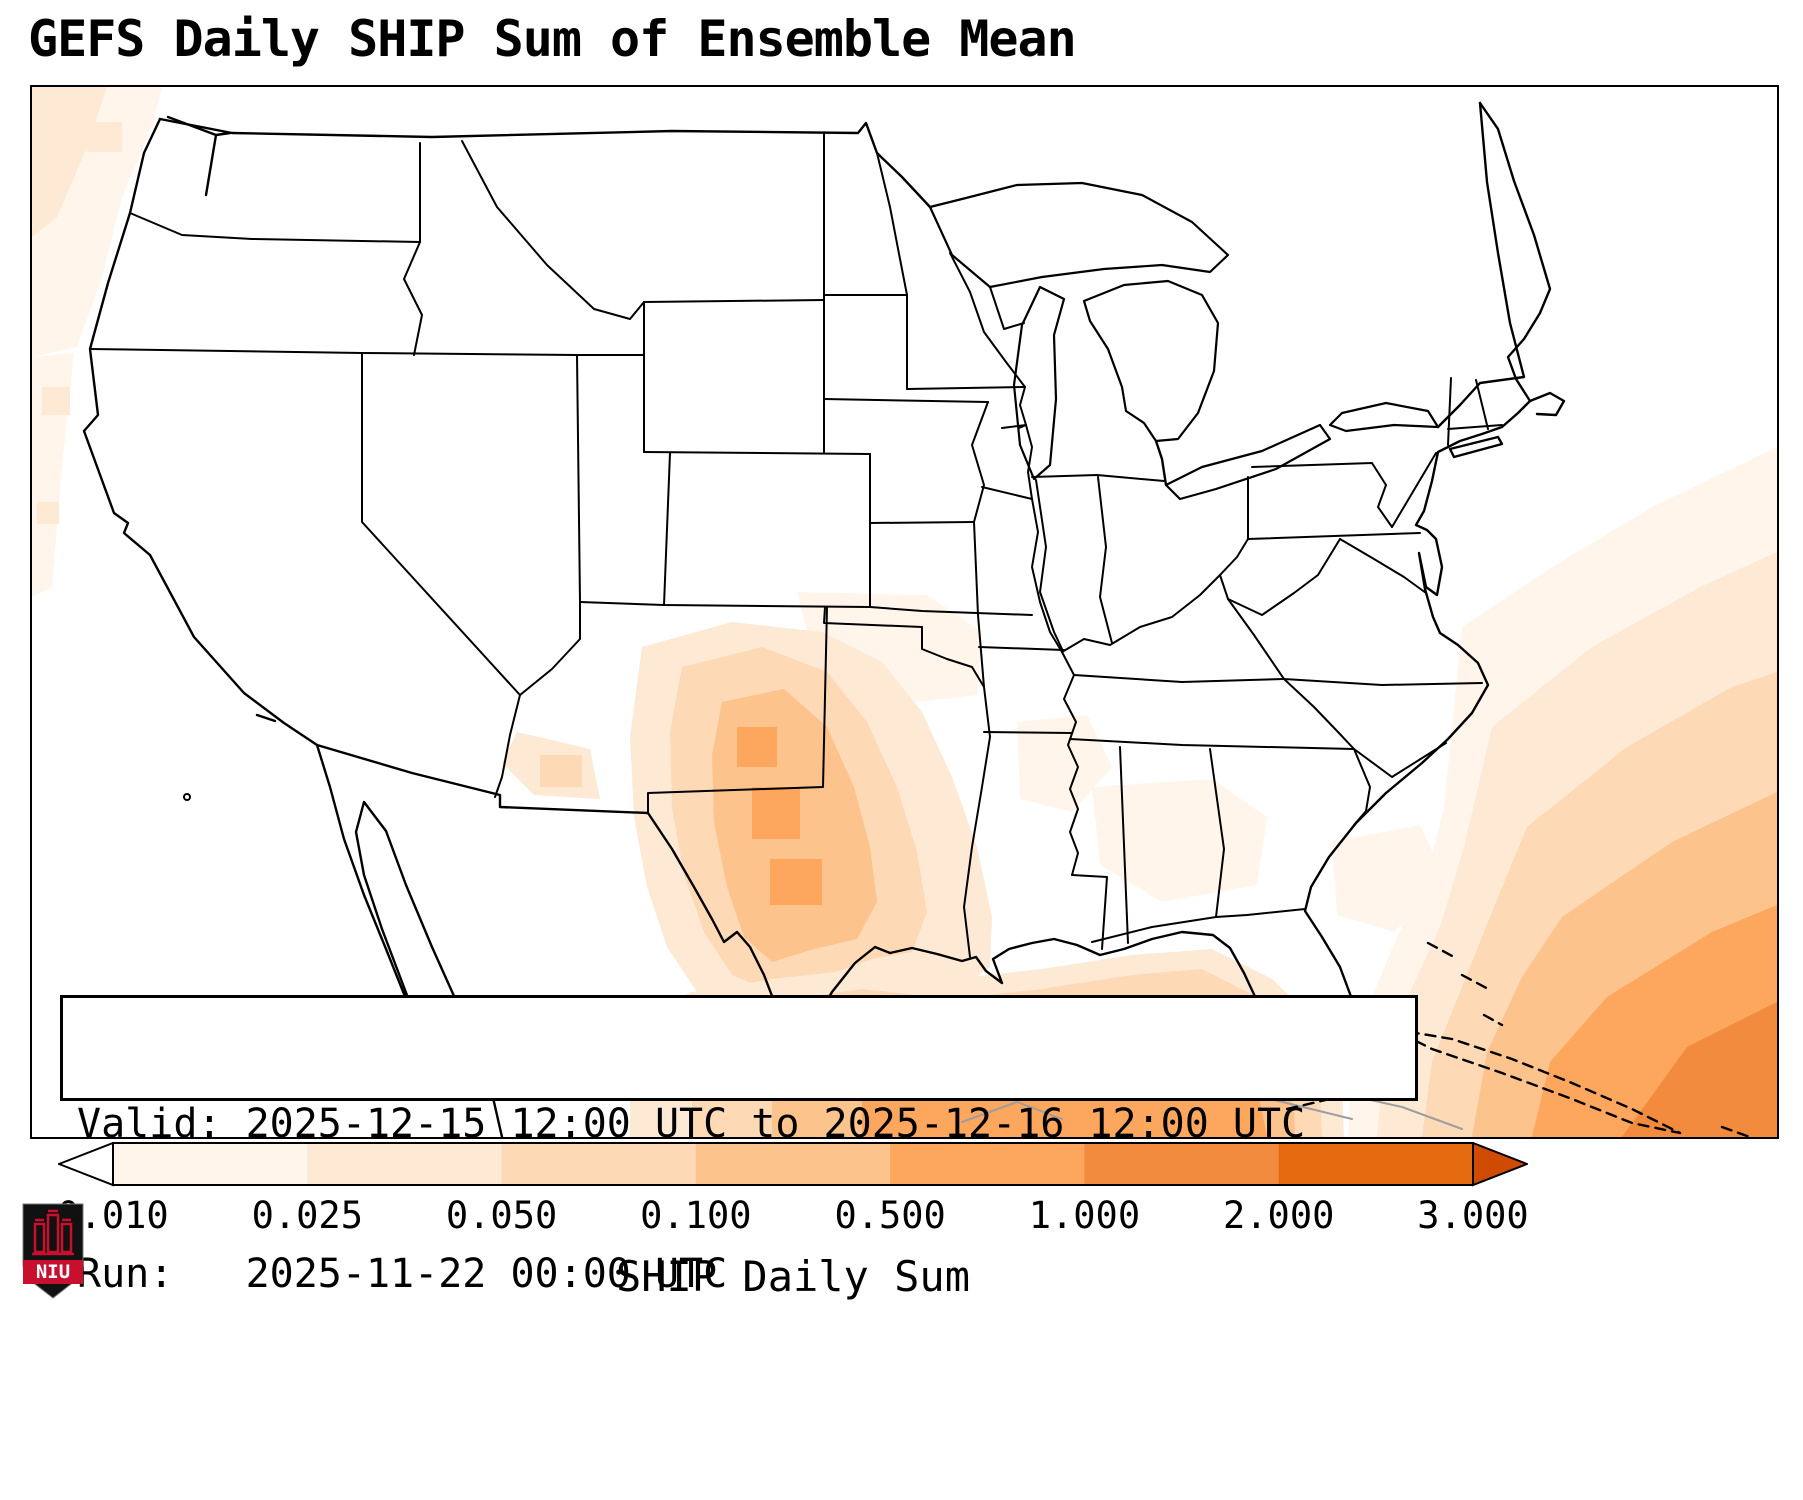  What do you see at coordinates (307, 1215) in the screenshot?
I see `colorbar-tick-label: 0.025` at bounding box center [307, 1215].